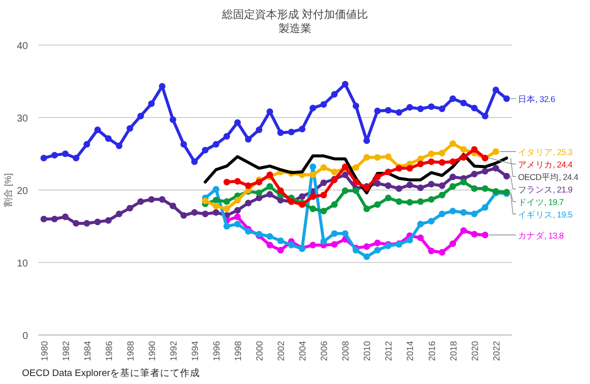 Image resolution: width=590 pixels, height=384 pixels. I want to click on text: OECD Data Explorerを基に筆者にて作成, so click(111, 373).